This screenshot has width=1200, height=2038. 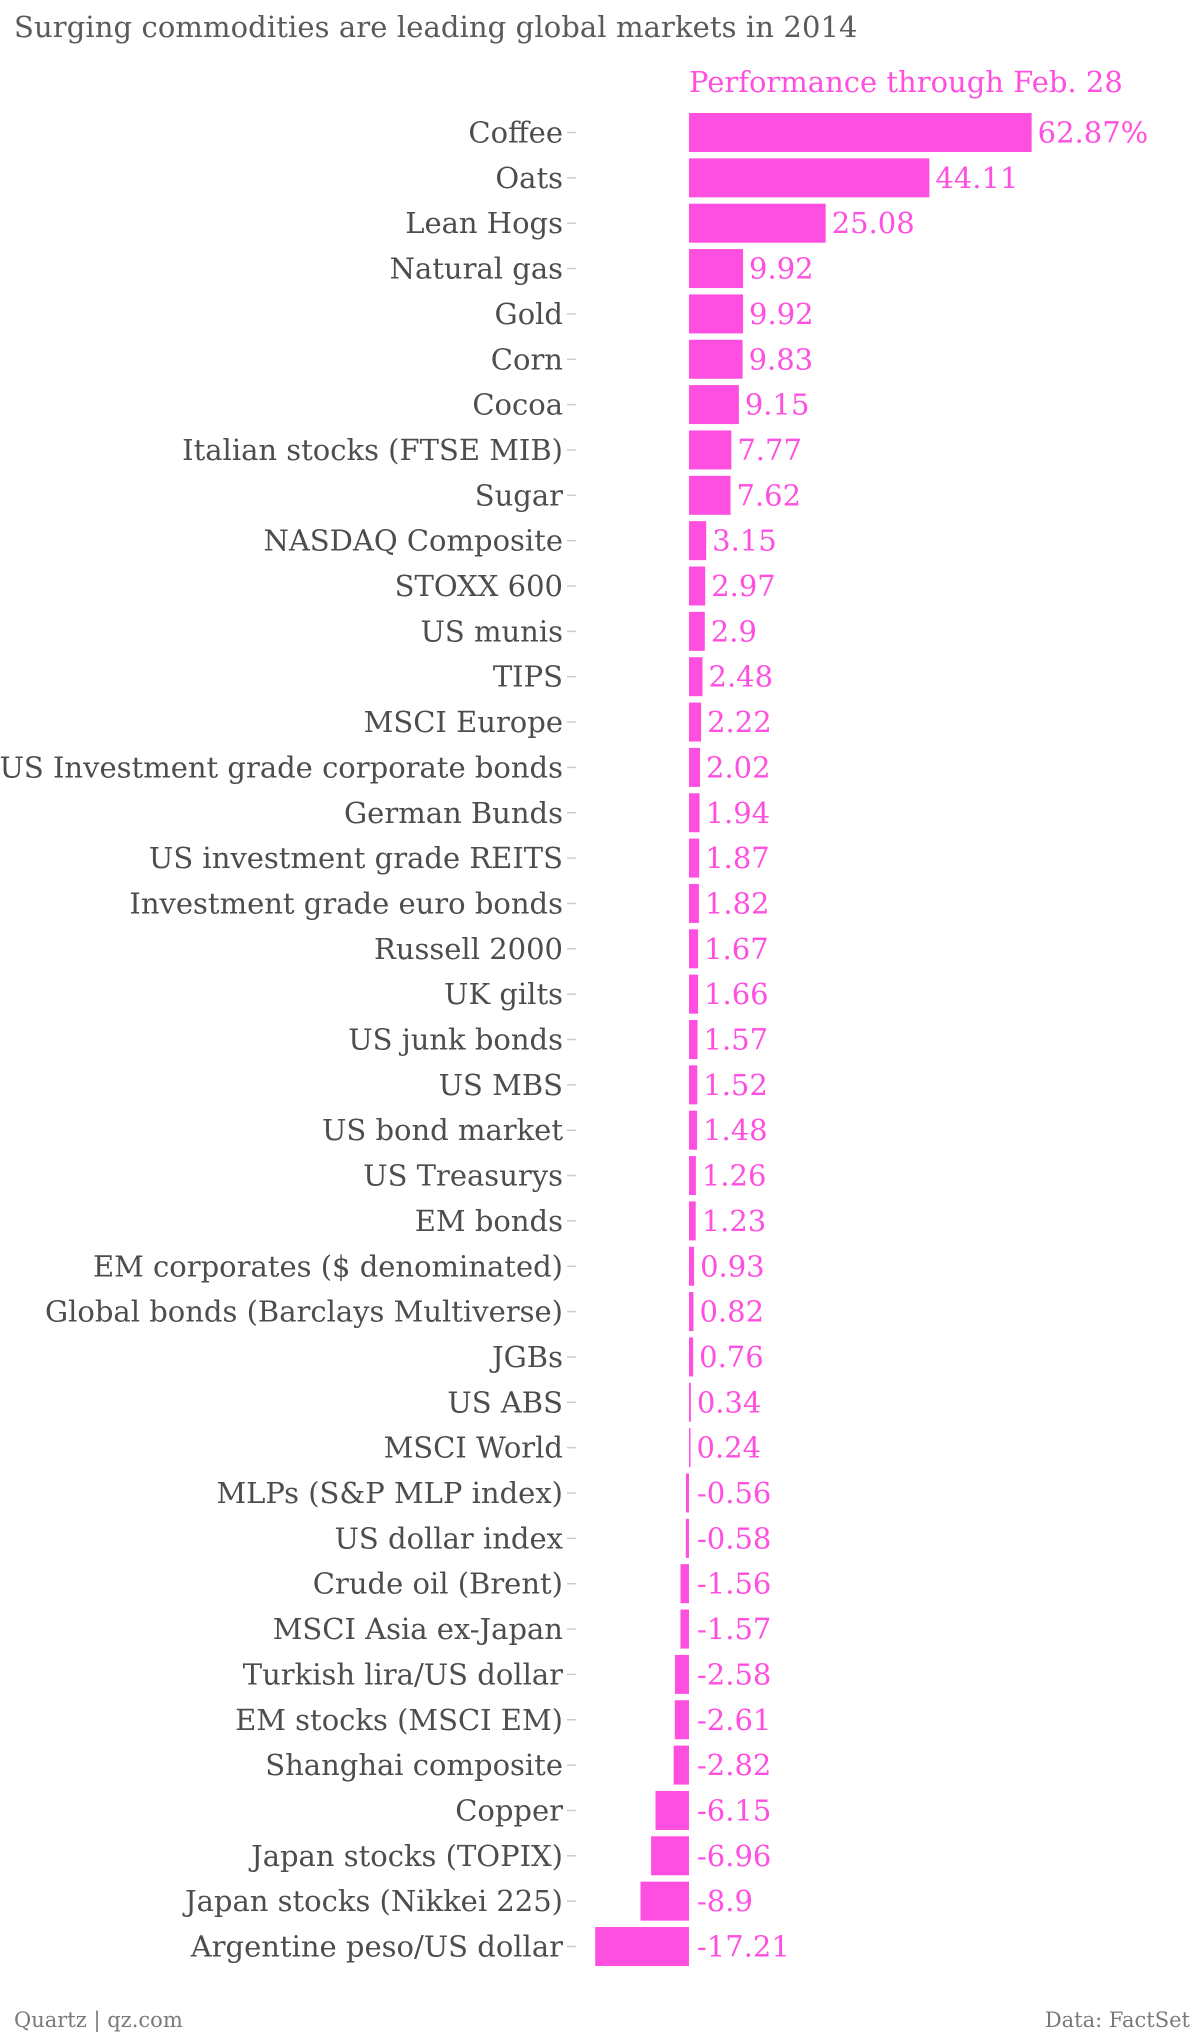 What do you see at coordinates (468, 949) in the screenshot?
I see `category-label: Russell 2000` at bounding box center [468, 949].